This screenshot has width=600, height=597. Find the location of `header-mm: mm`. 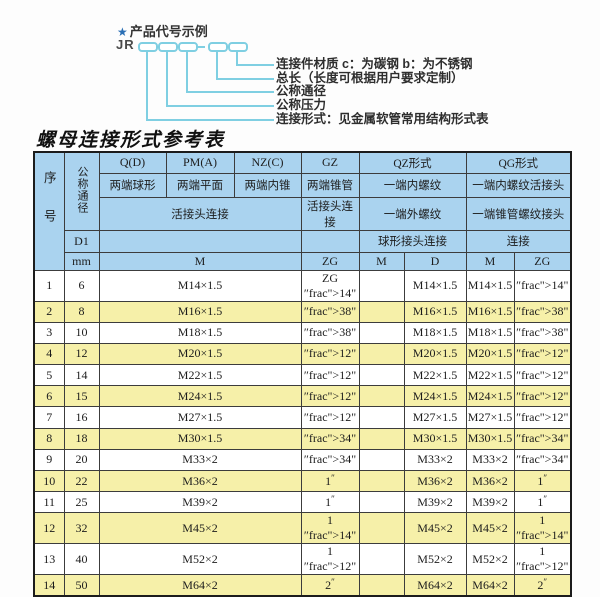

header-mm: mm is located at coordinates (81, 261).